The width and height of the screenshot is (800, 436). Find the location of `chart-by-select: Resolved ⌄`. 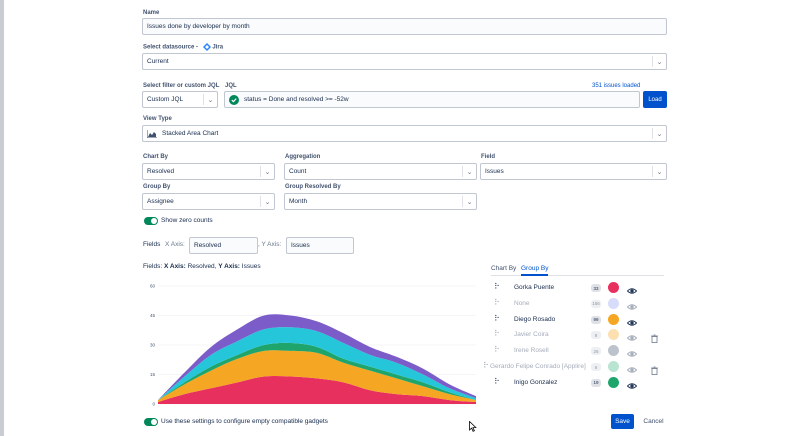

chart-by-select: Resolved ⌄ is located at coordinates (208, 171).